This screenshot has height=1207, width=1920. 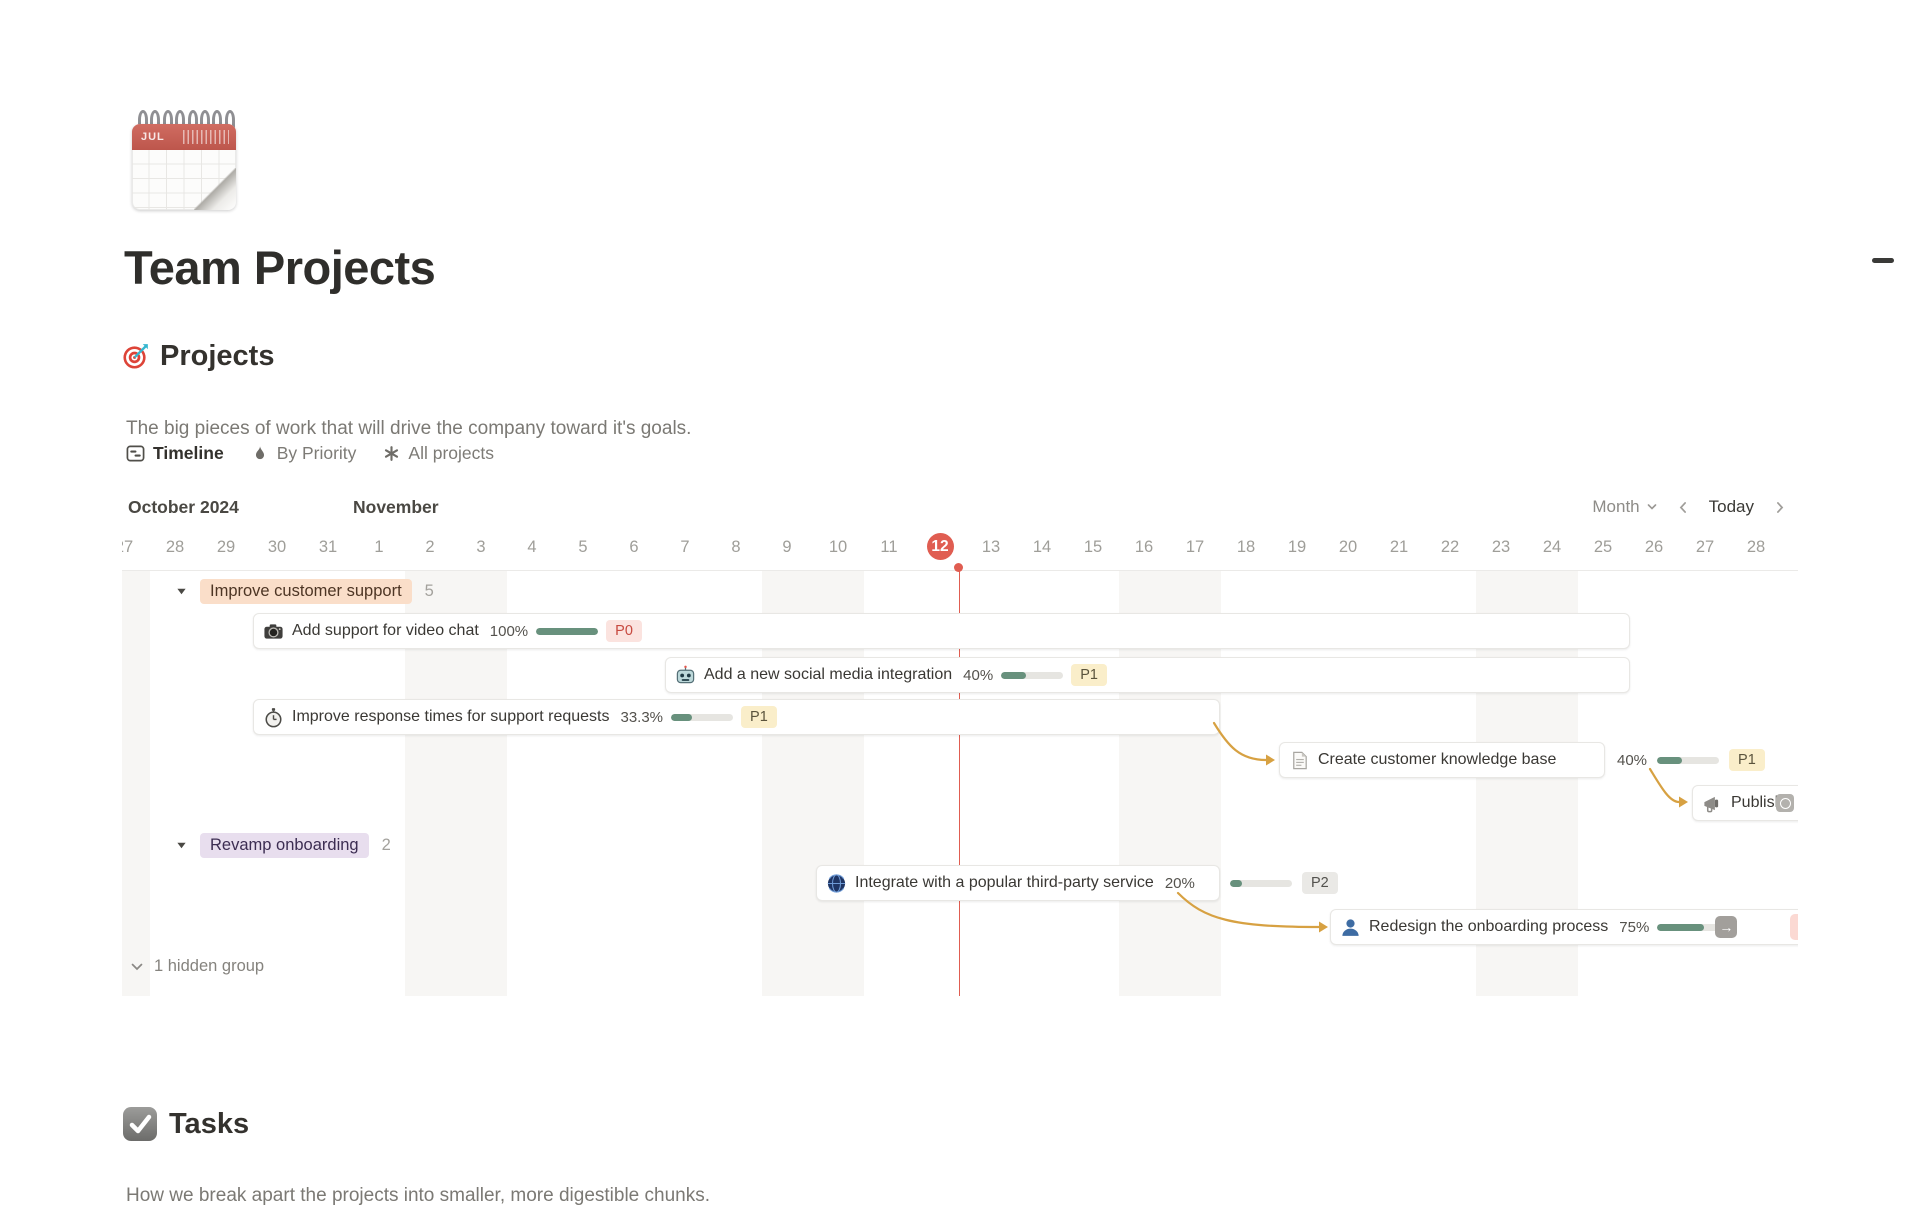 What do you see at coordinates (481, 547) in the screenshot?
I see `date-cell: 3` at bounding box center [481, 547].